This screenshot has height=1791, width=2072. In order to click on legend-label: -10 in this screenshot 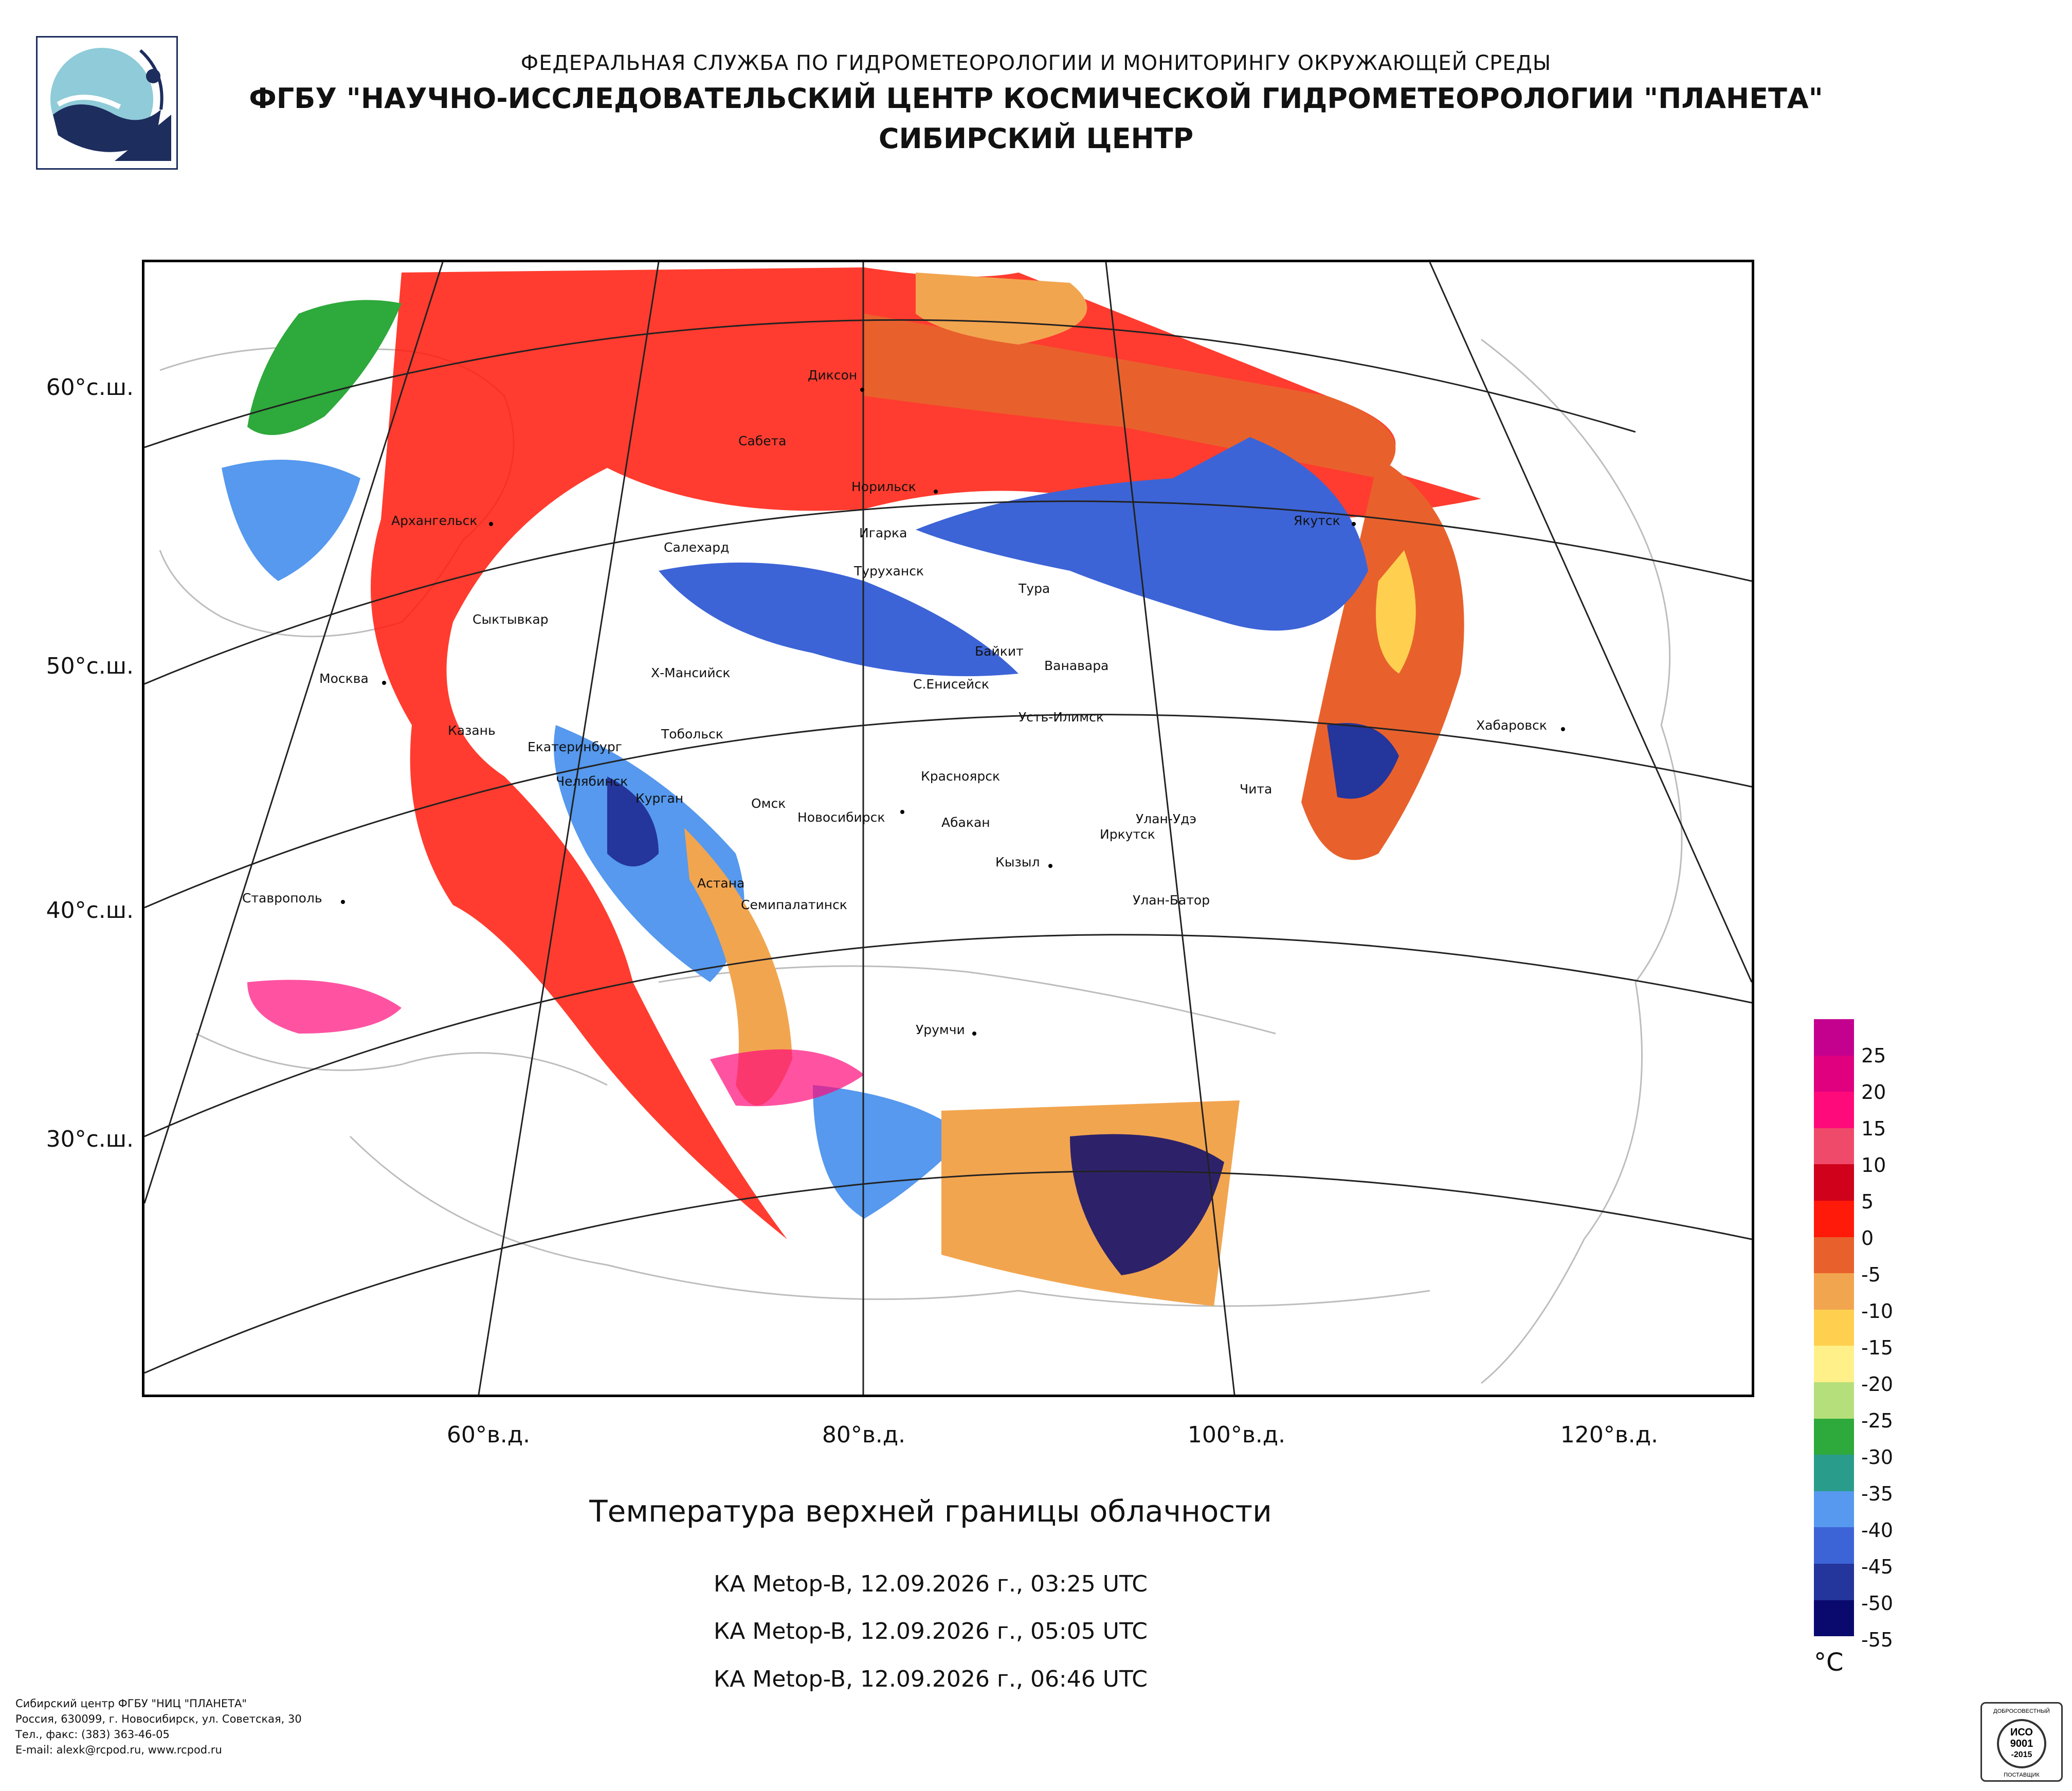, I will do `click(1877, 1312)`.